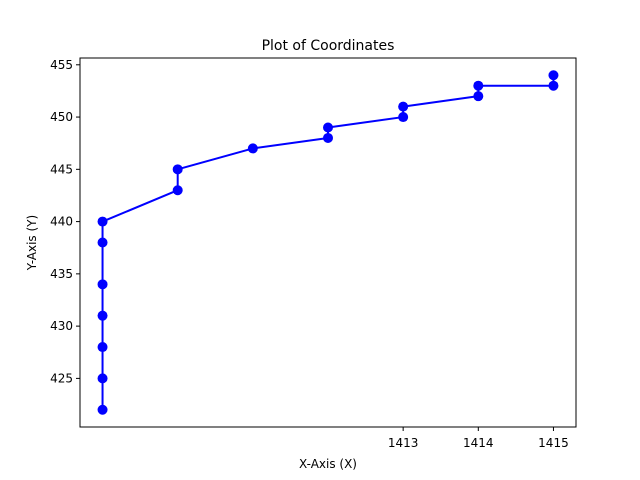  Describe the element at coordinates (61, 378) in the screenshot. I see `y-tick-label: 425` at that location.